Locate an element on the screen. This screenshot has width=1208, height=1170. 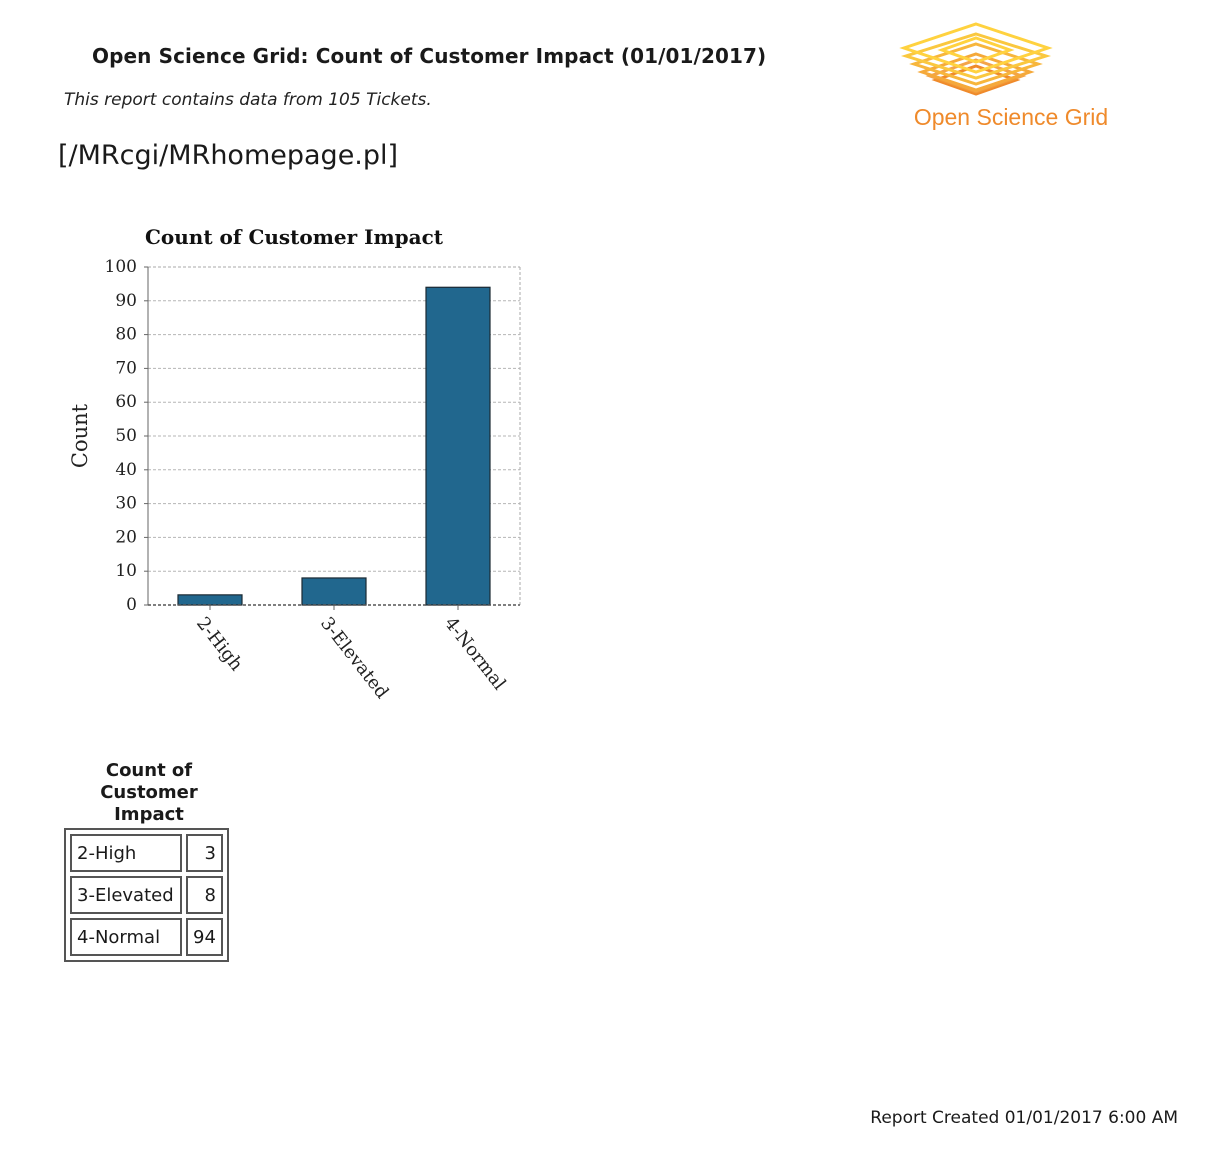
x-tick-label: 2-High is located at coordinates (219, 644).